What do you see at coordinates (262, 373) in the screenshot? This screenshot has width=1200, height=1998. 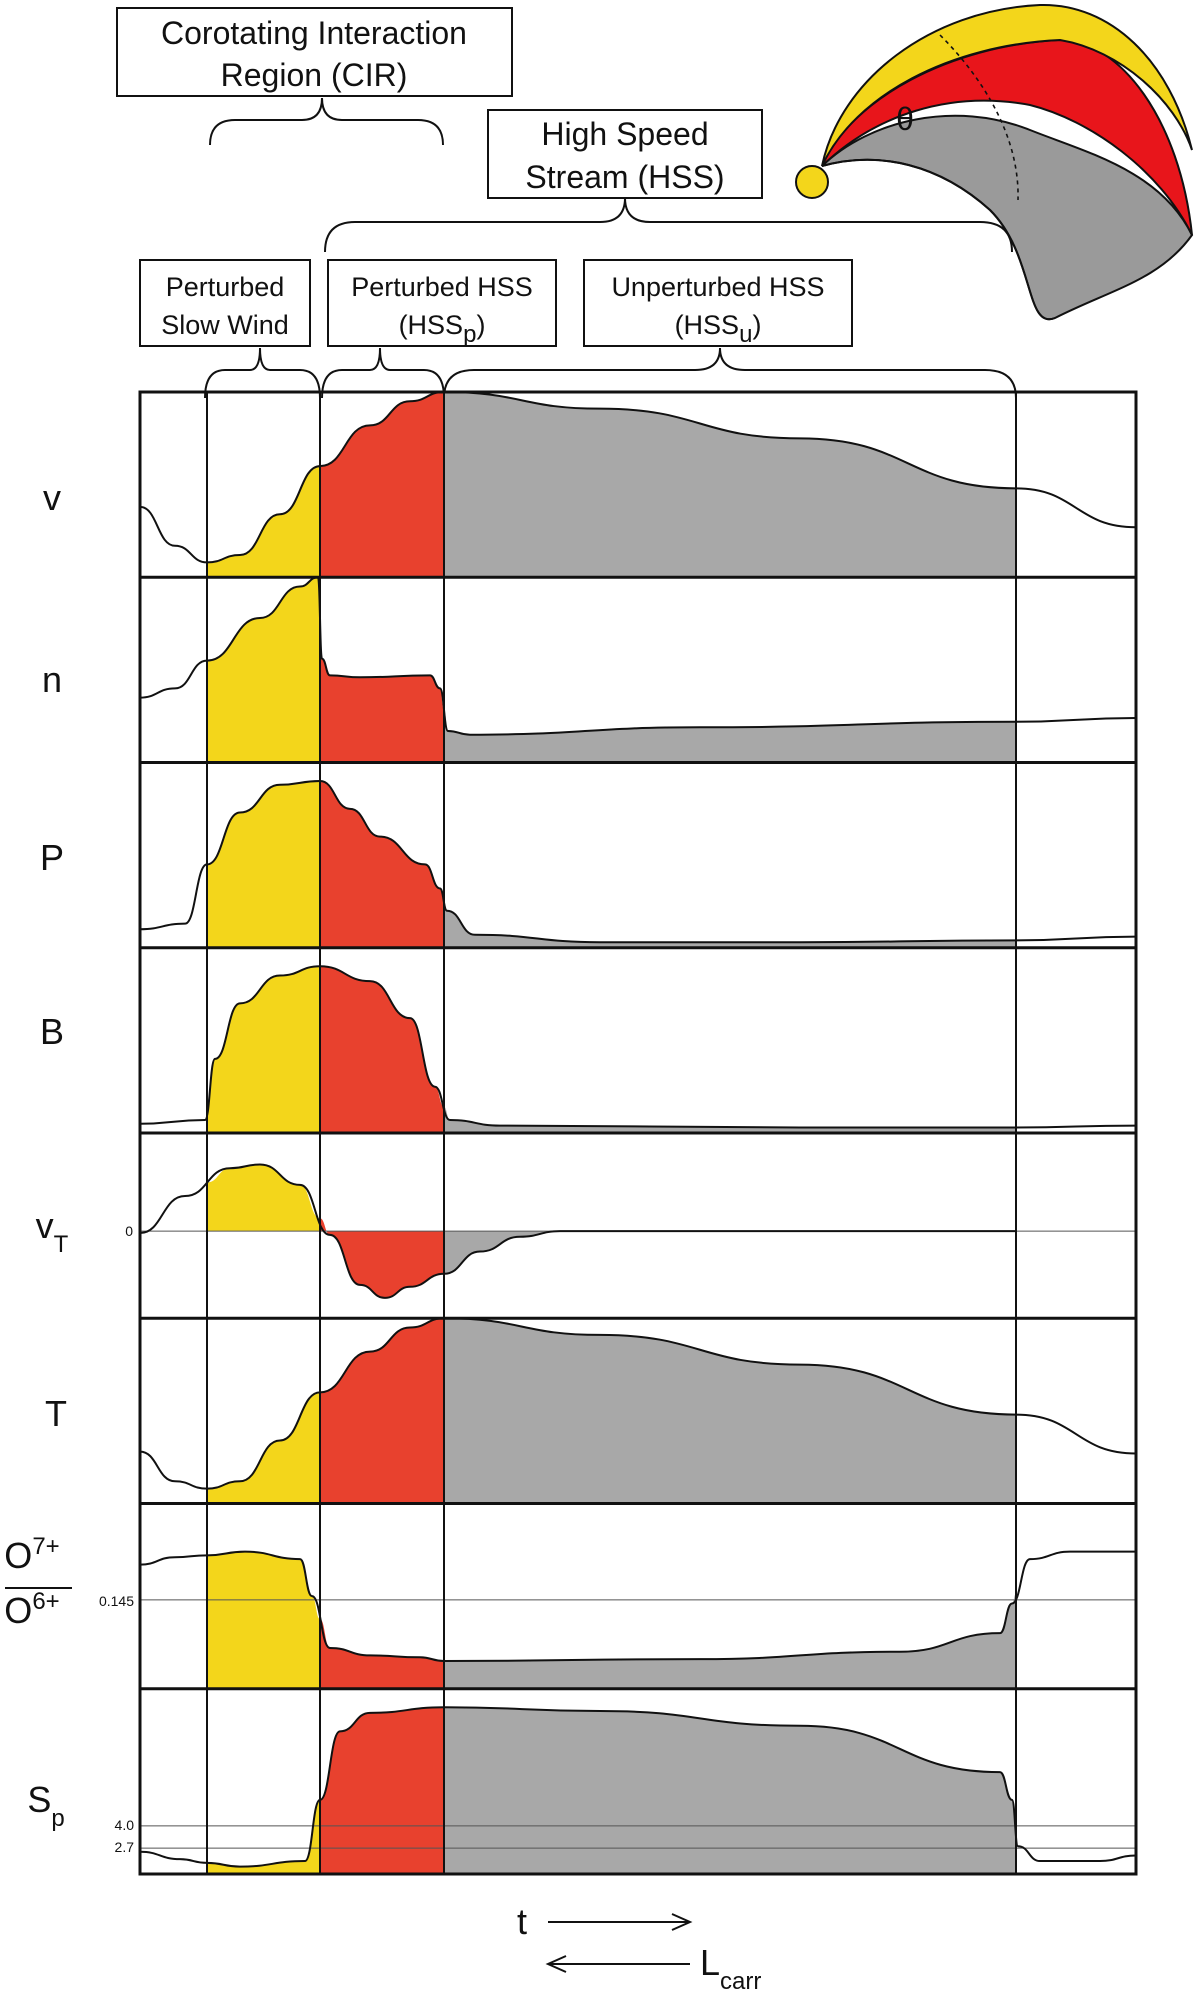 I see `psw-brace` at bounding box center [262, 373].